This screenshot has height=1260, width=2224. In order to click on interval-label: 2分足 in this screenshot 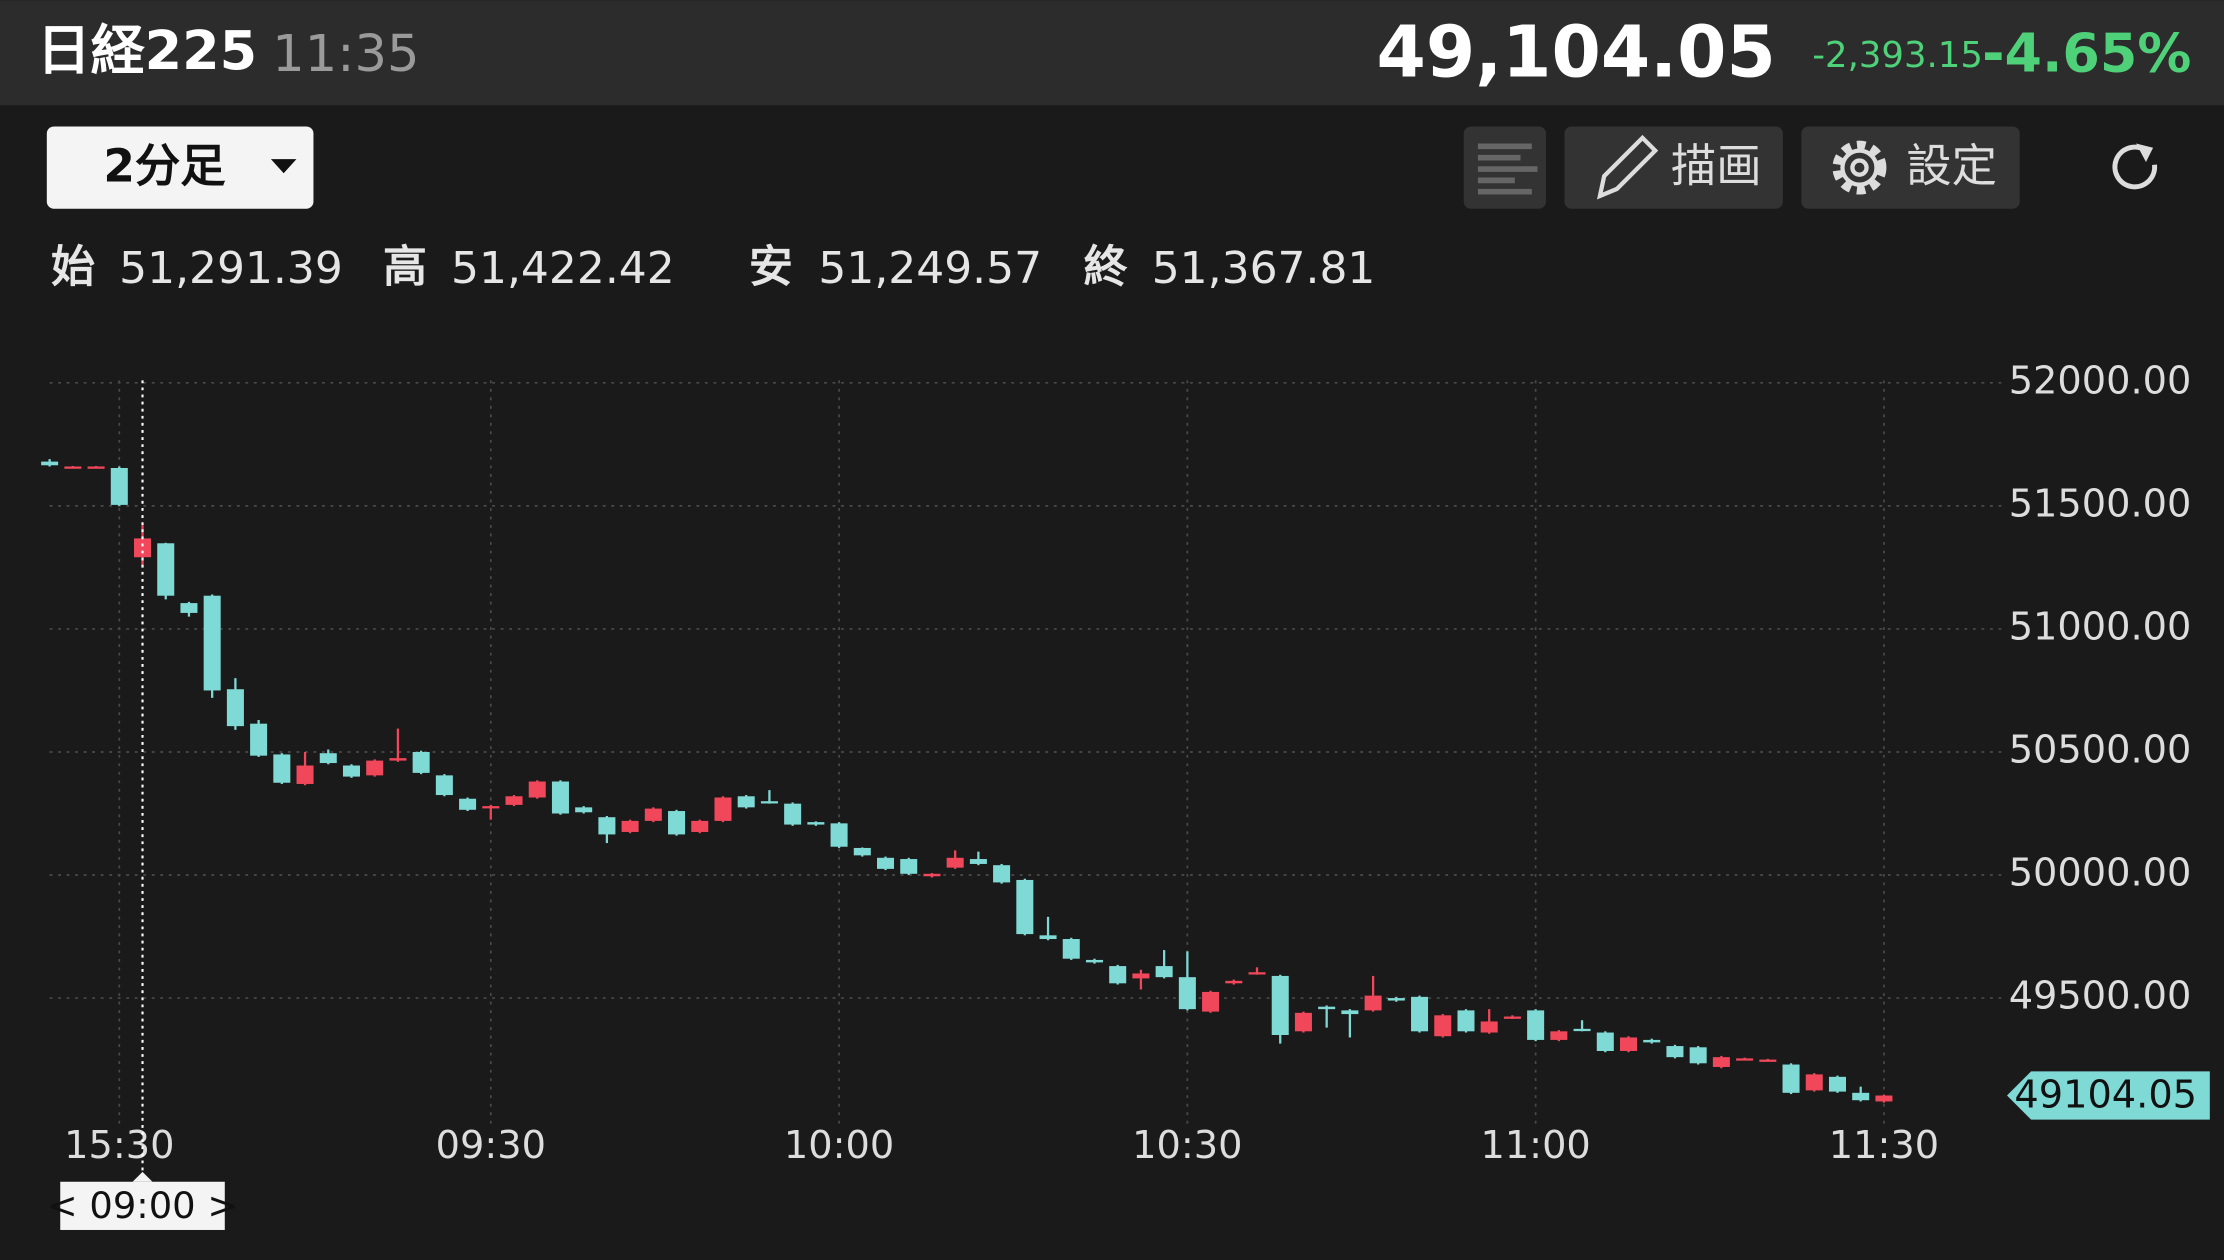, I will do `click(164, 166)`.